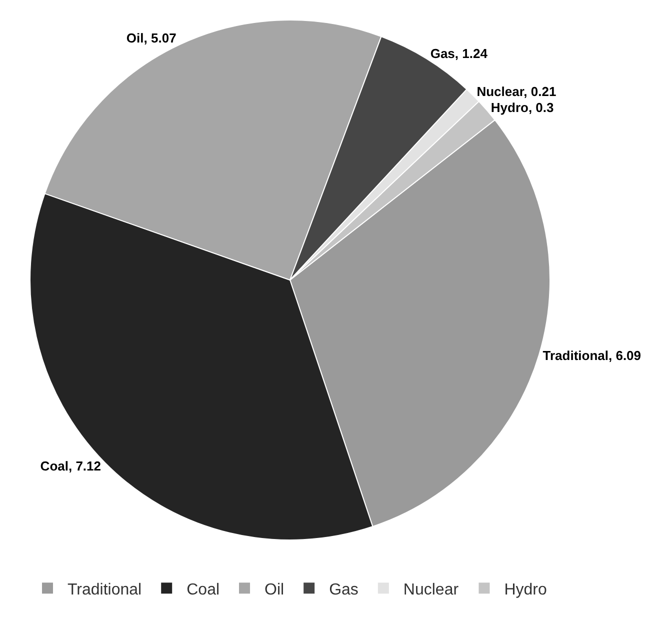 The width and height of the screenshot is (667, 617). I want to click on data-label: Coal, 7.12, so click(70, 466).